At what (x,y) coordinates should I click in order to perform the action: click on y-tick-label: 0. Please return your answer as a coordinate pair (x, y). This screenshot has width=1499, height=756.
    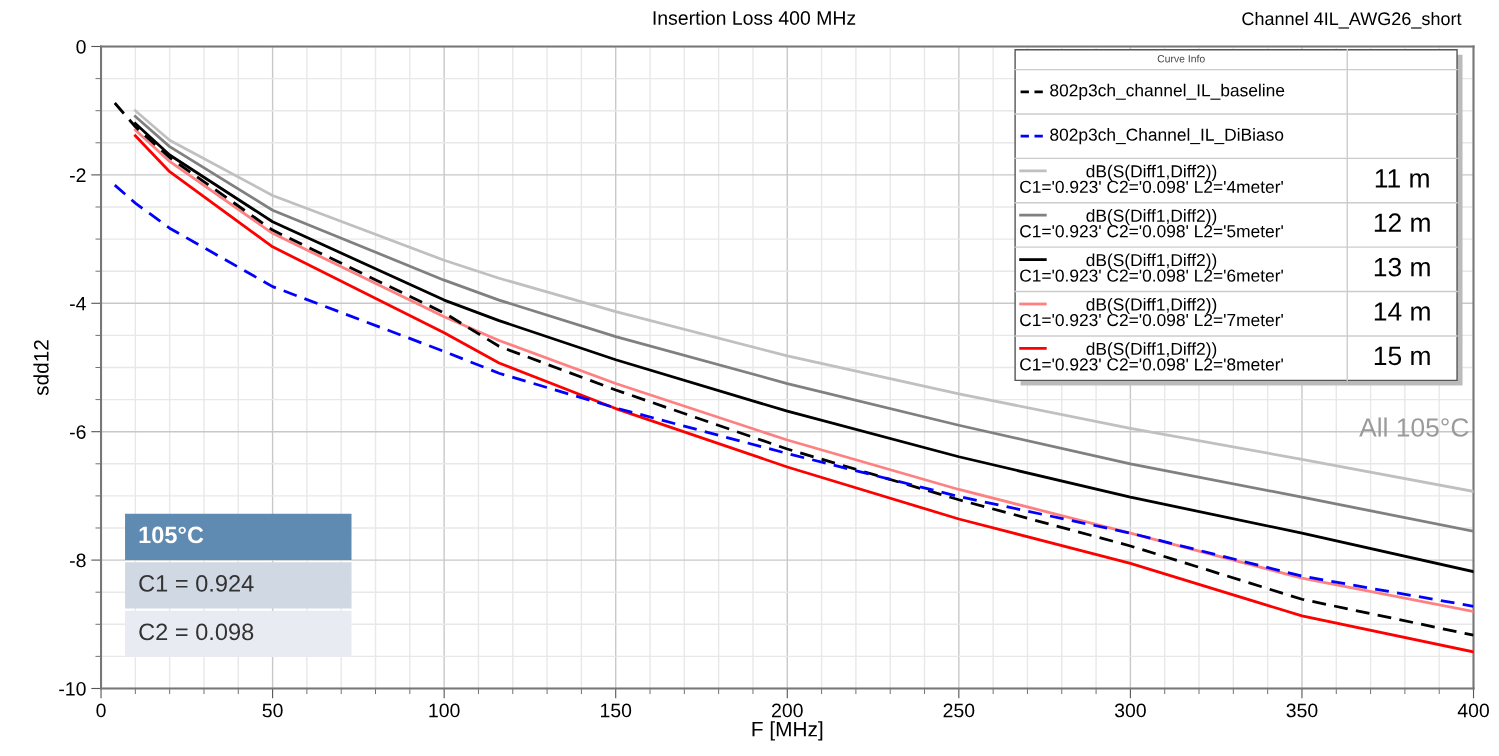
    Looking at the image, I should click on (81, 46).